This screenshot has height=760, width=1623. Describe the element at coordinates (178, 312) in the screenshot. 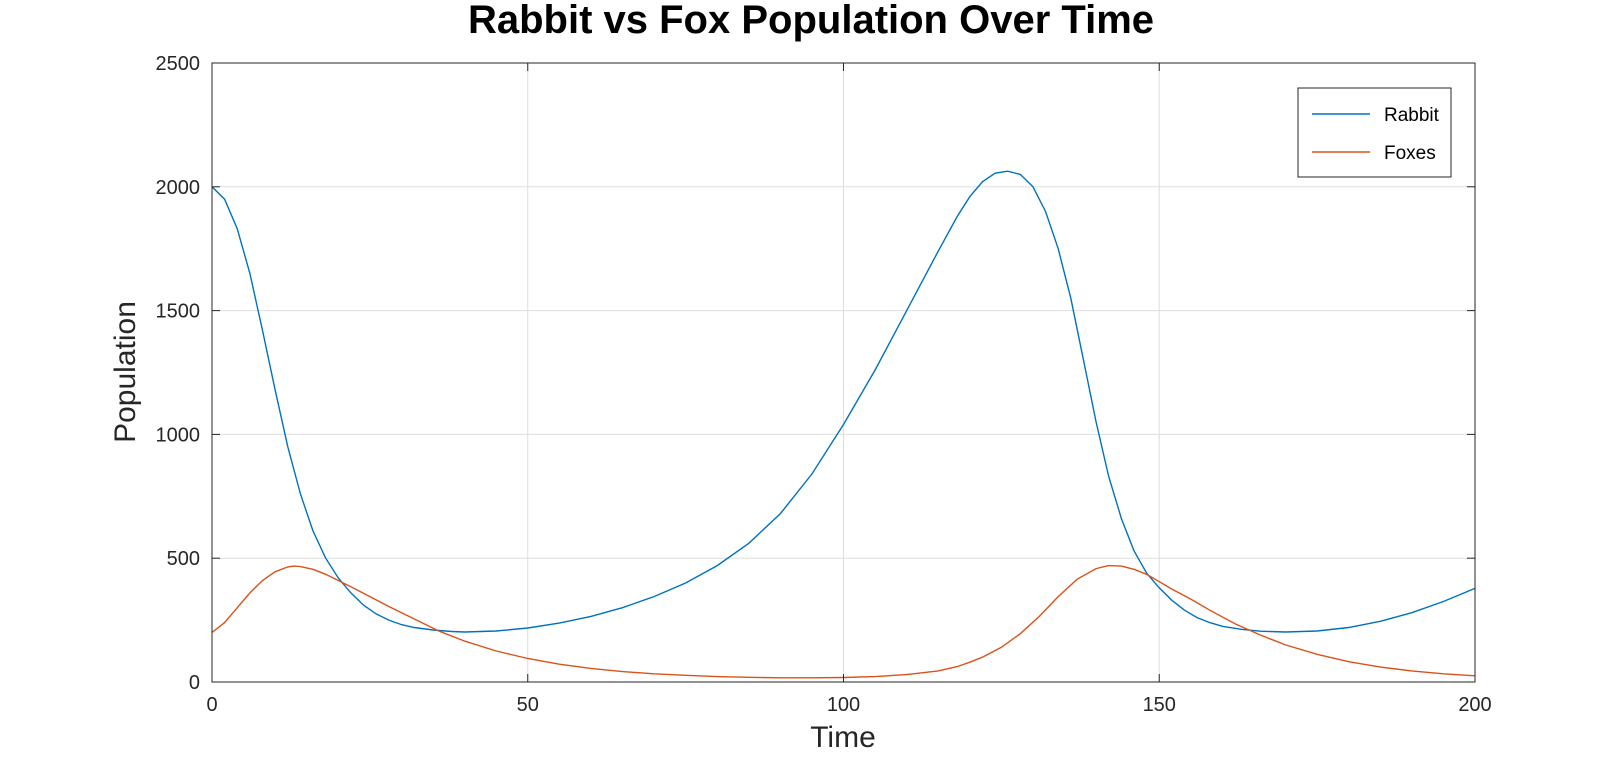

I see `y-tick-label: 1500` at that location.